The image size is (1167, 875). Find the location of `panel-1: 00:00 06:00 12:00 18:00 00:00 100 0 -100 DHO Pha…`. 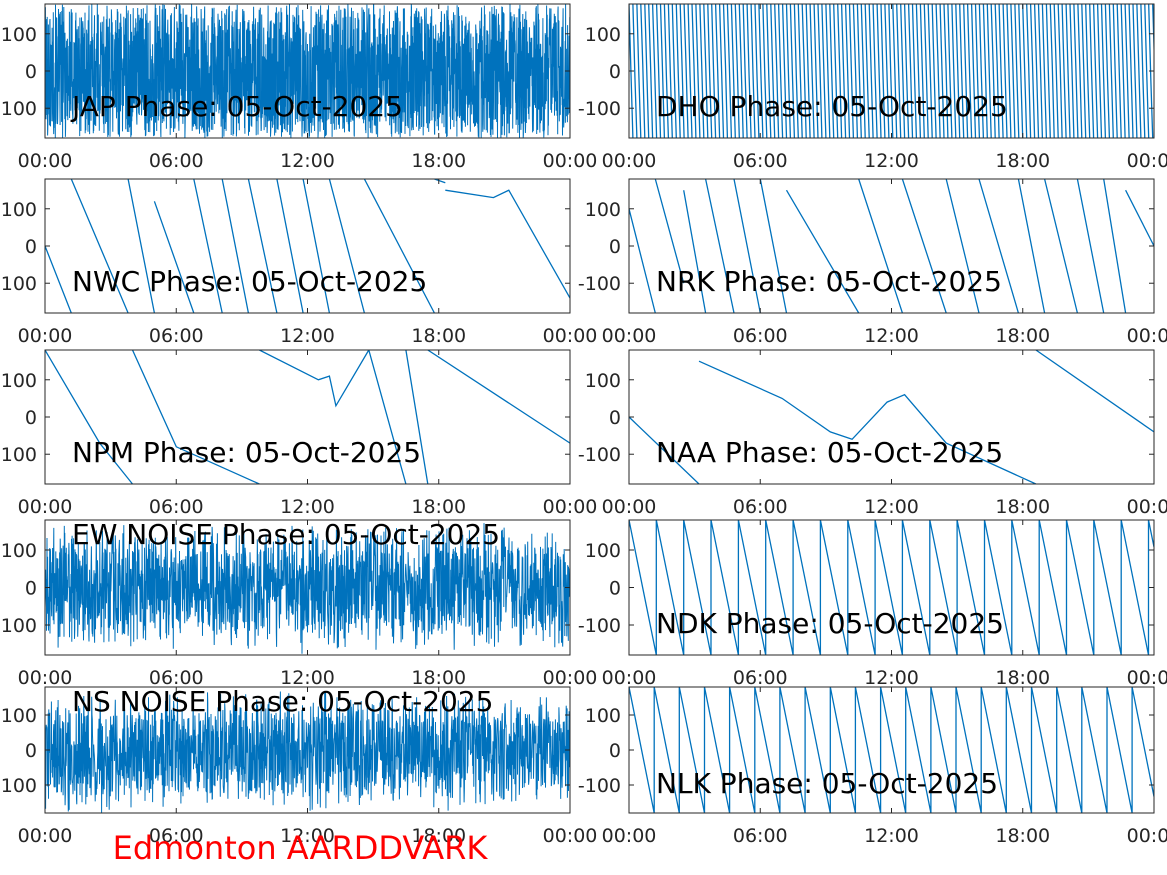

panel-1: 00:00 06:00 12:00 18:00 00:00 100 0 -100 DHO Pha… is located at coordinates (872, 87).